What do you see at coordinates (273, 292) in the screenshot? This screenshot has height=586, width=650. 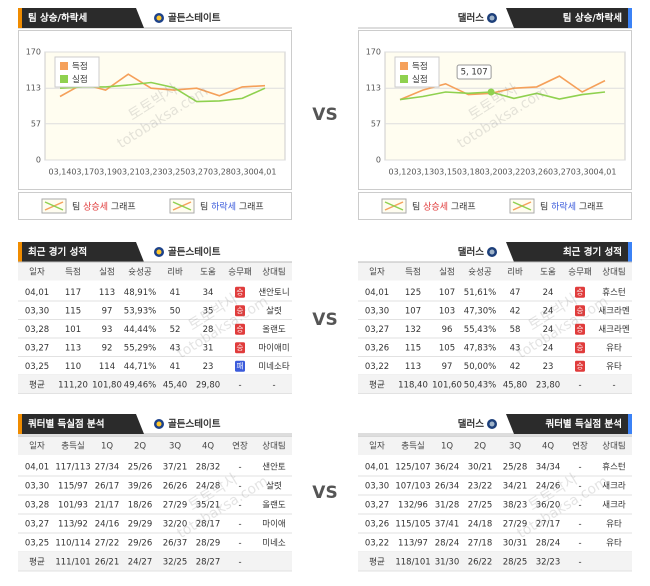 I see `table-cell: 샌안토니` at bounding box center [273, 292].